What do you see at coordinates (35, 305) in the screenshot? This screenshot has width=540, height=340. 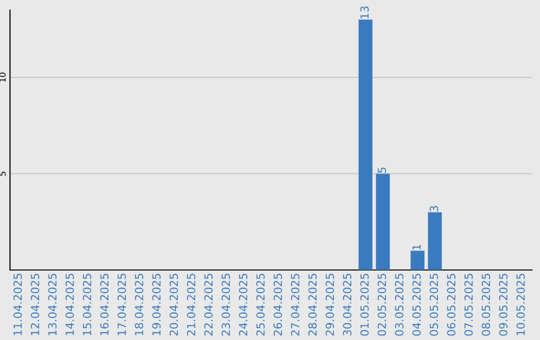 I see `x-tick-label: 12.04.2025` at bounding box center [35, 305].